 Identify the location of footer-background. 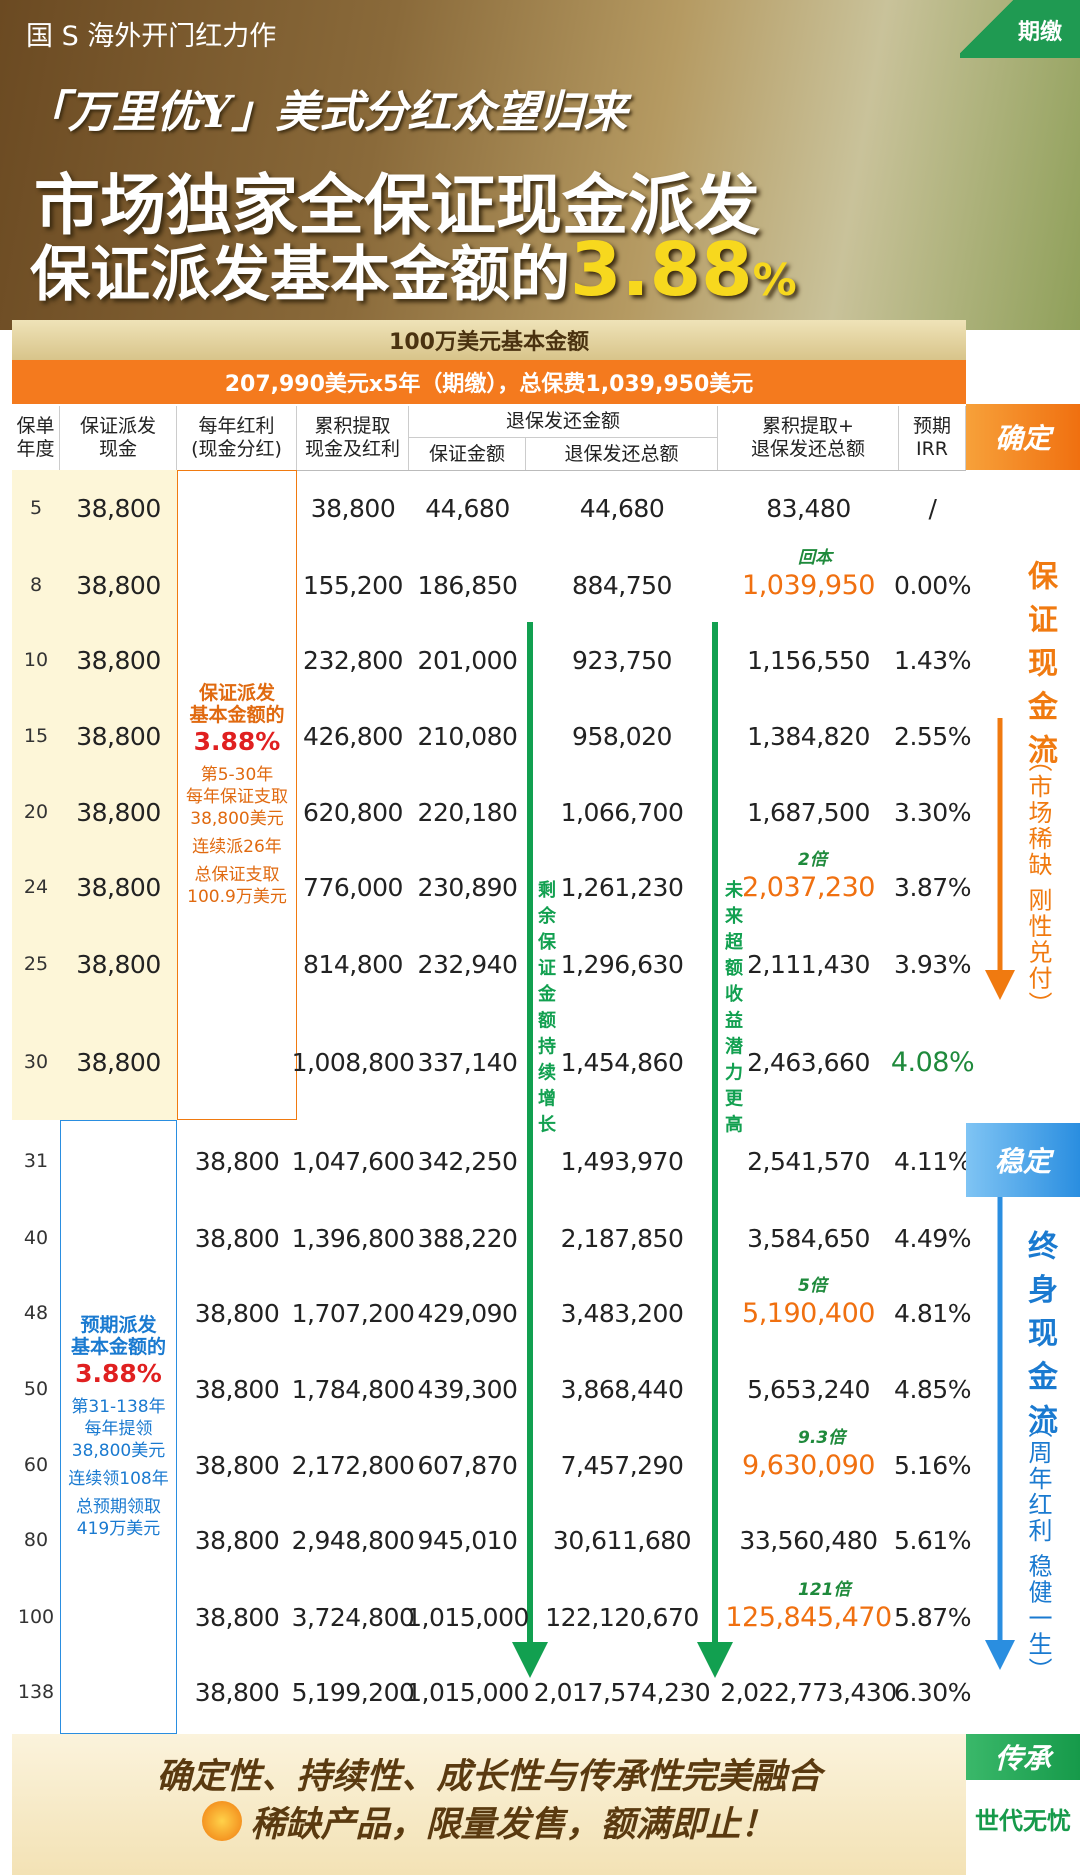
(489, 1804).